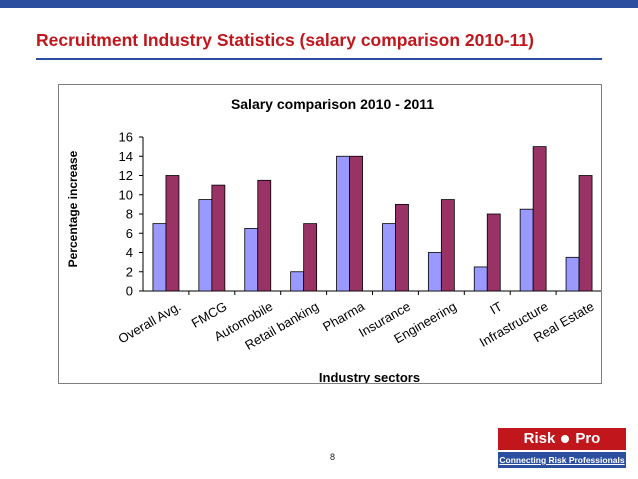 The image size is (638, 479). I want to click on top-accent-bar, so click(319, 4).